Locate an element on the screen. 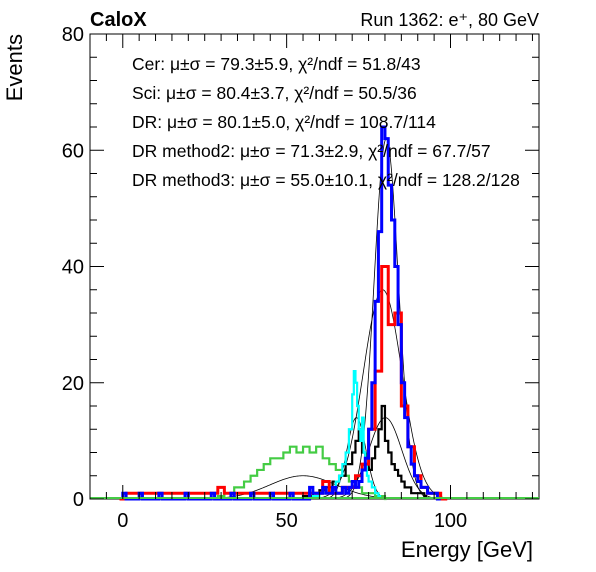 This screenshot has height=572, width=596. x-axis-label: Energy [GeV] is located at coordinates (467, 549).